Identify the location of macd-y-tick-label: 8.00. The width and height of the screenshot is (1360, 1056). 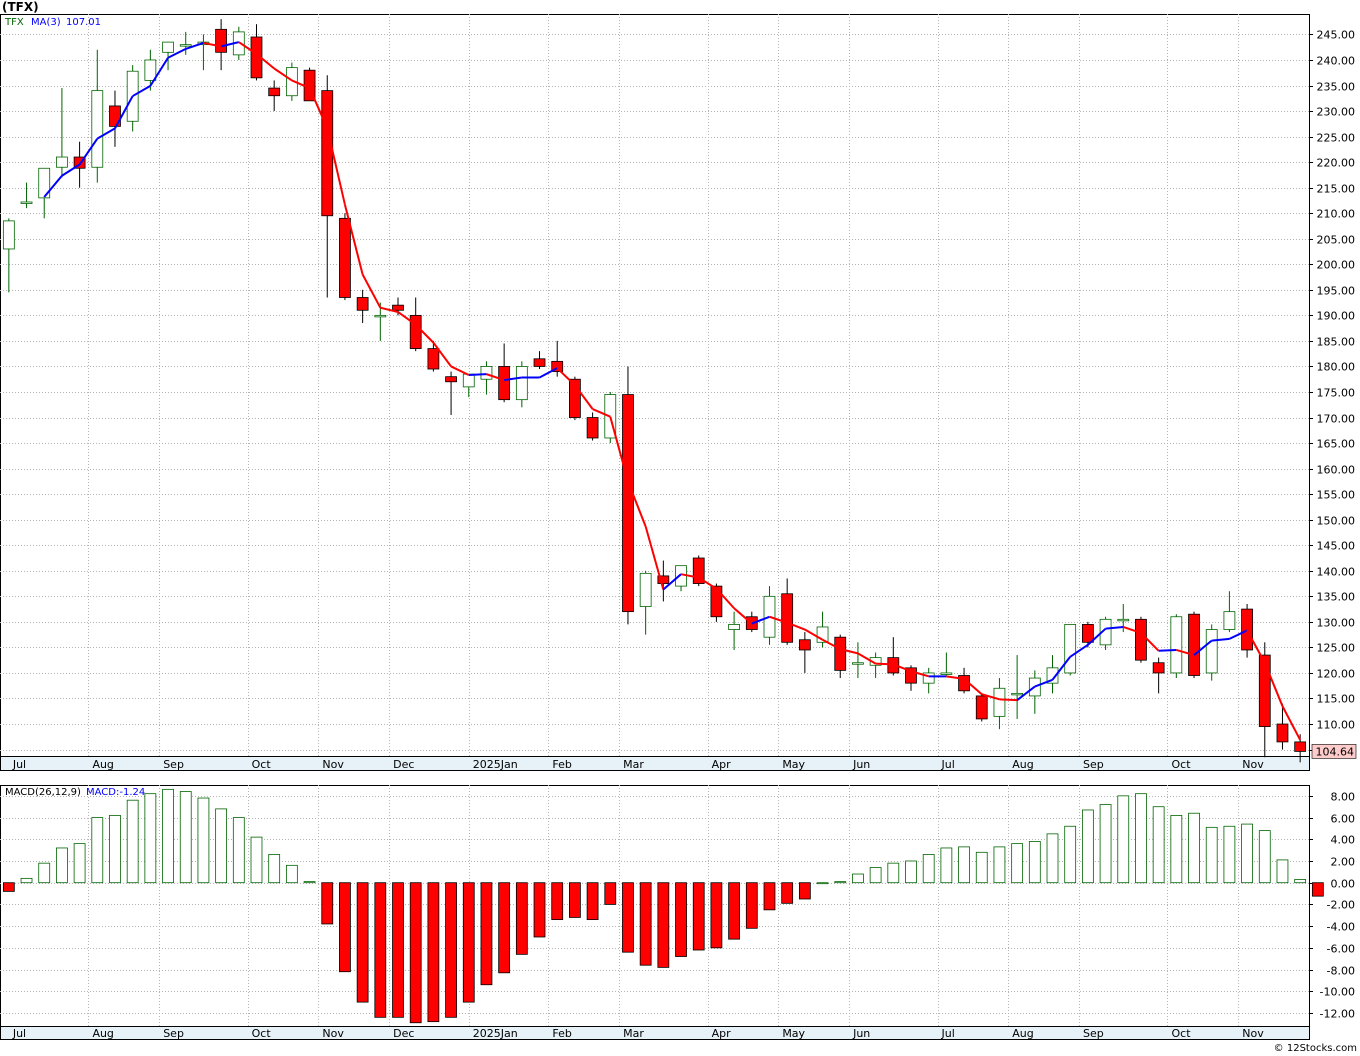
(1343, 797).